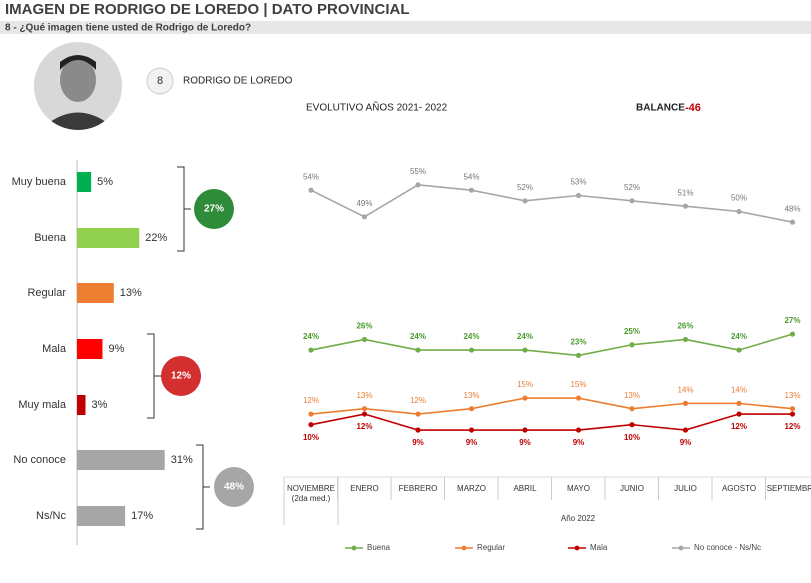 Image resolution: width=811 pixels, height=583 pixels. I want to click on x-tick-label: FEBRERO, so click(418, 488).